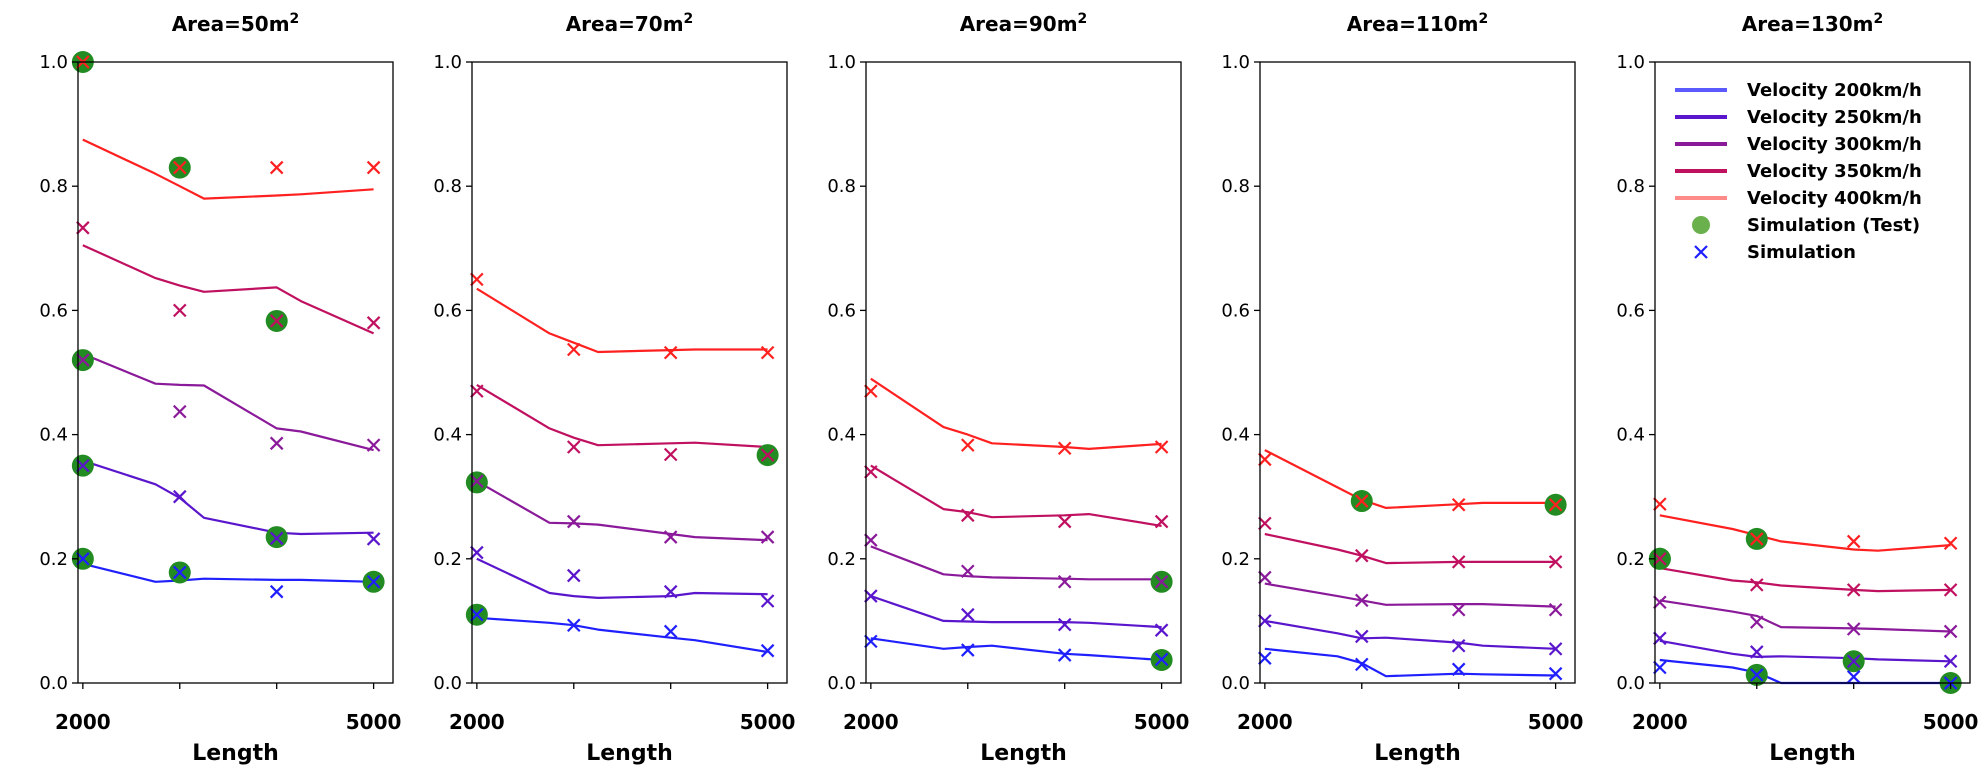 The image size is (1985, 781). What do you see at coordinates (1701, 252) in the screenshot?
I see `legend-x-swatch` at bounding box center [1701, 252].